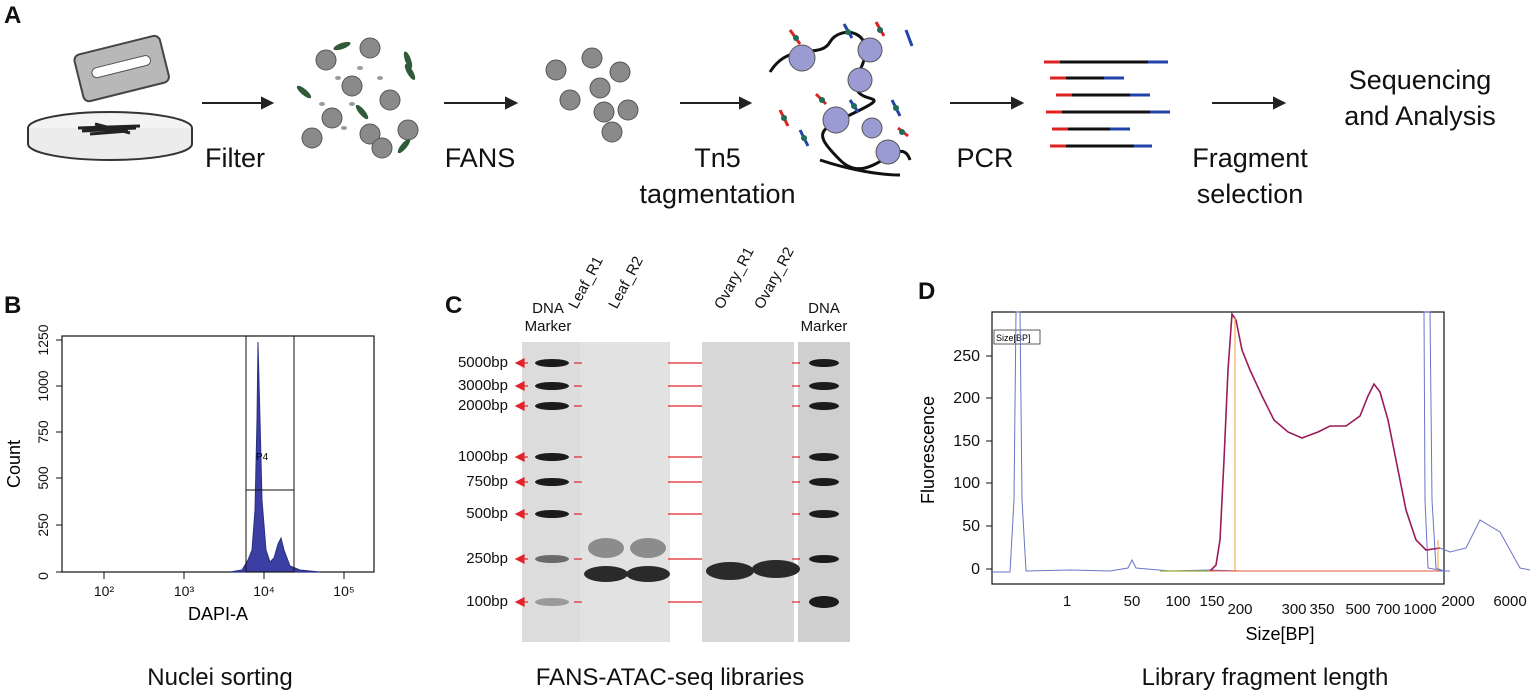  I want to click on lane-label-marker-right: DNA Marker, so click(824, 317).